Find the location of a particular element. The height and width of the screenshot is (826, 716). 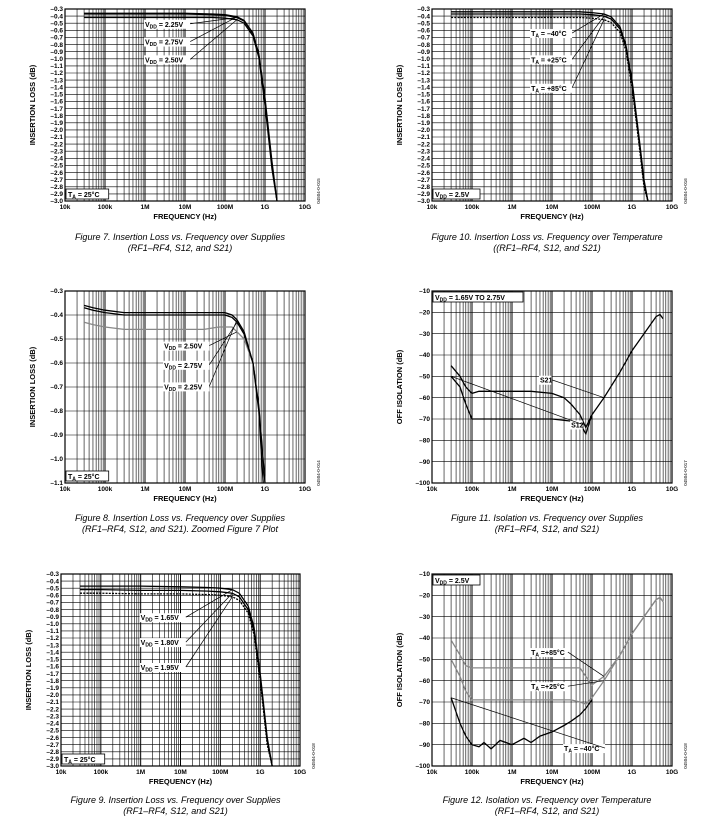

series-annotation: VDD = 1.95V is located at coordinates (160, 669).